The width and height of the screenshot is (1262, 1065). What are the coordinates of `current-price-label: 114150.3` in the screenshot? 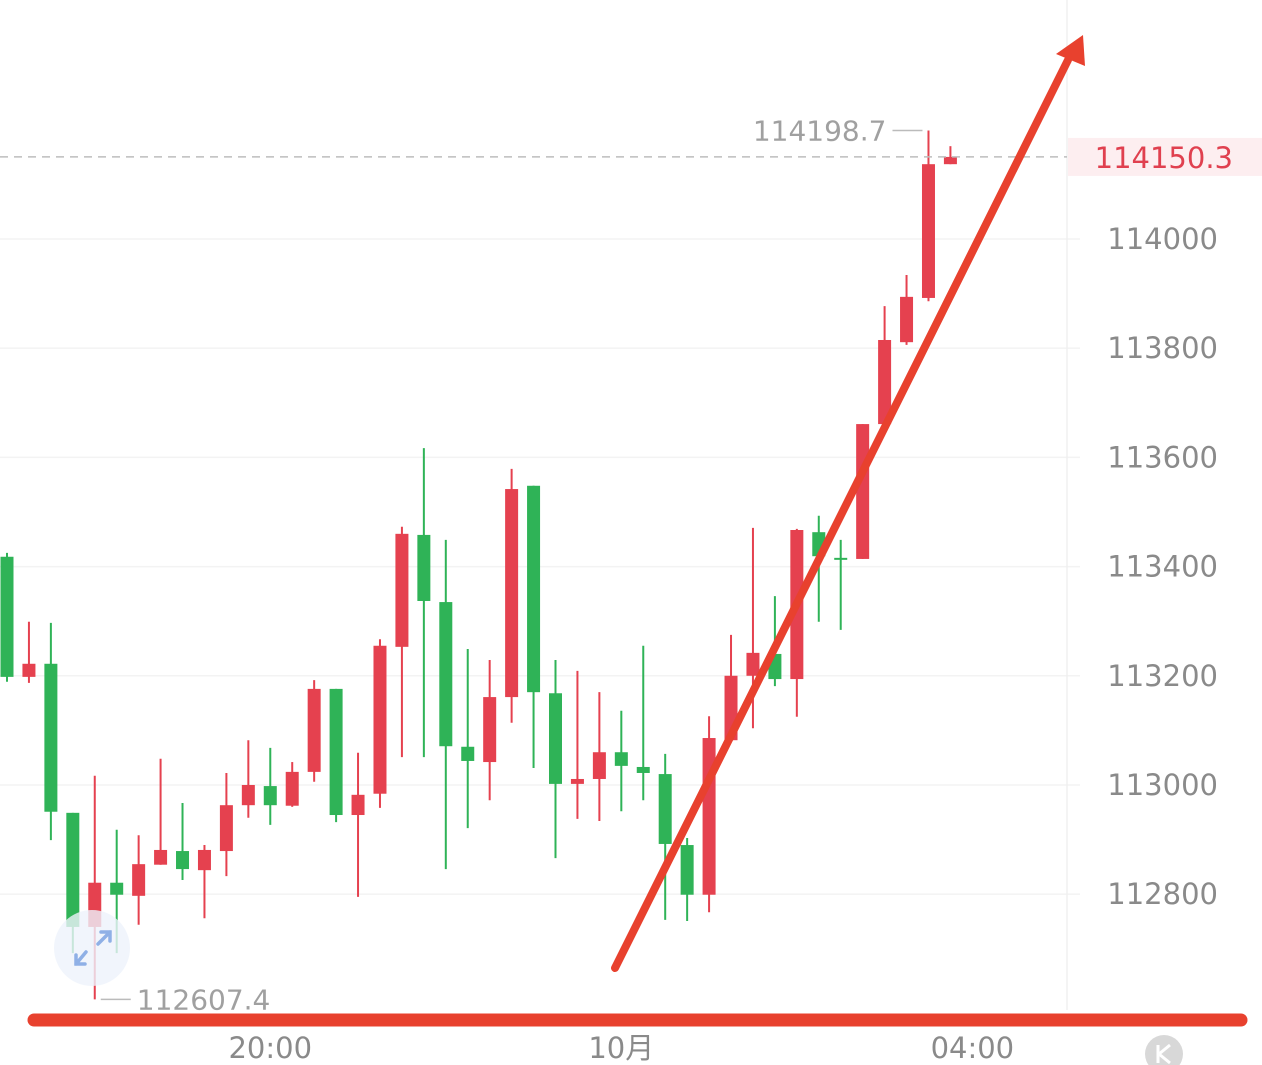 It's located at (1164, 158).